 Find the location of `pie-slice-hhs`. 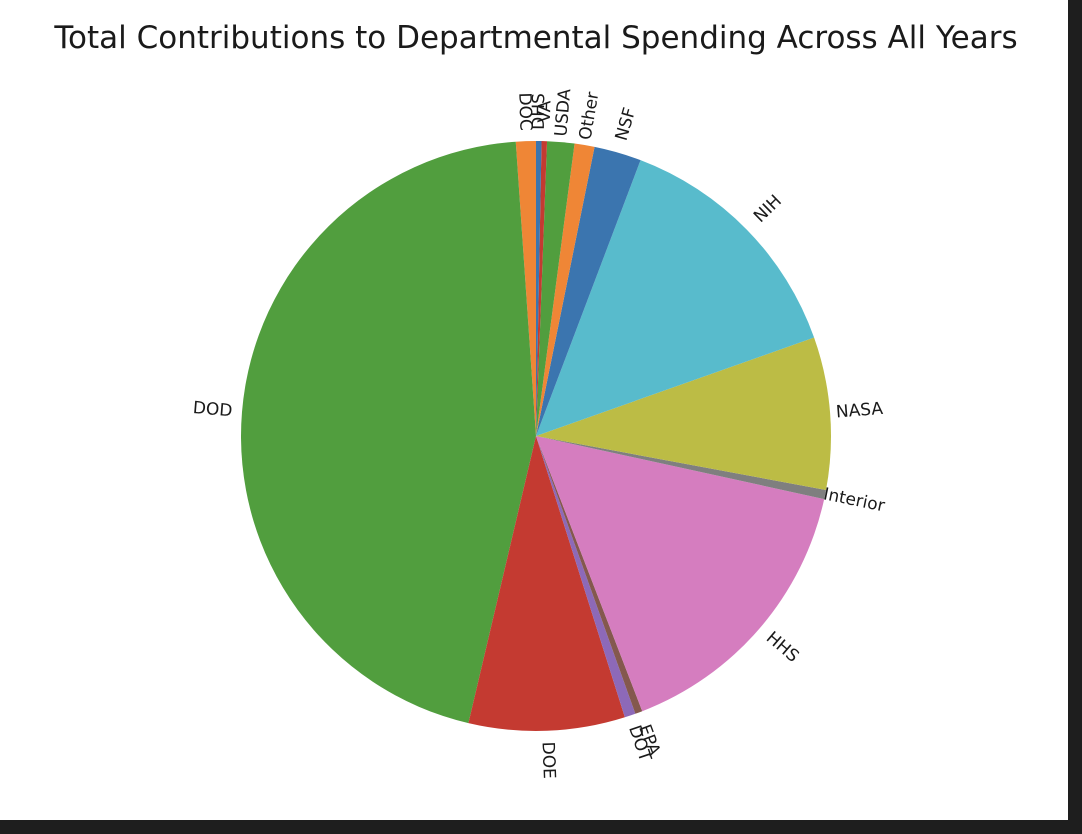

pie-slice-hhs is located at coordinates (680, 574).